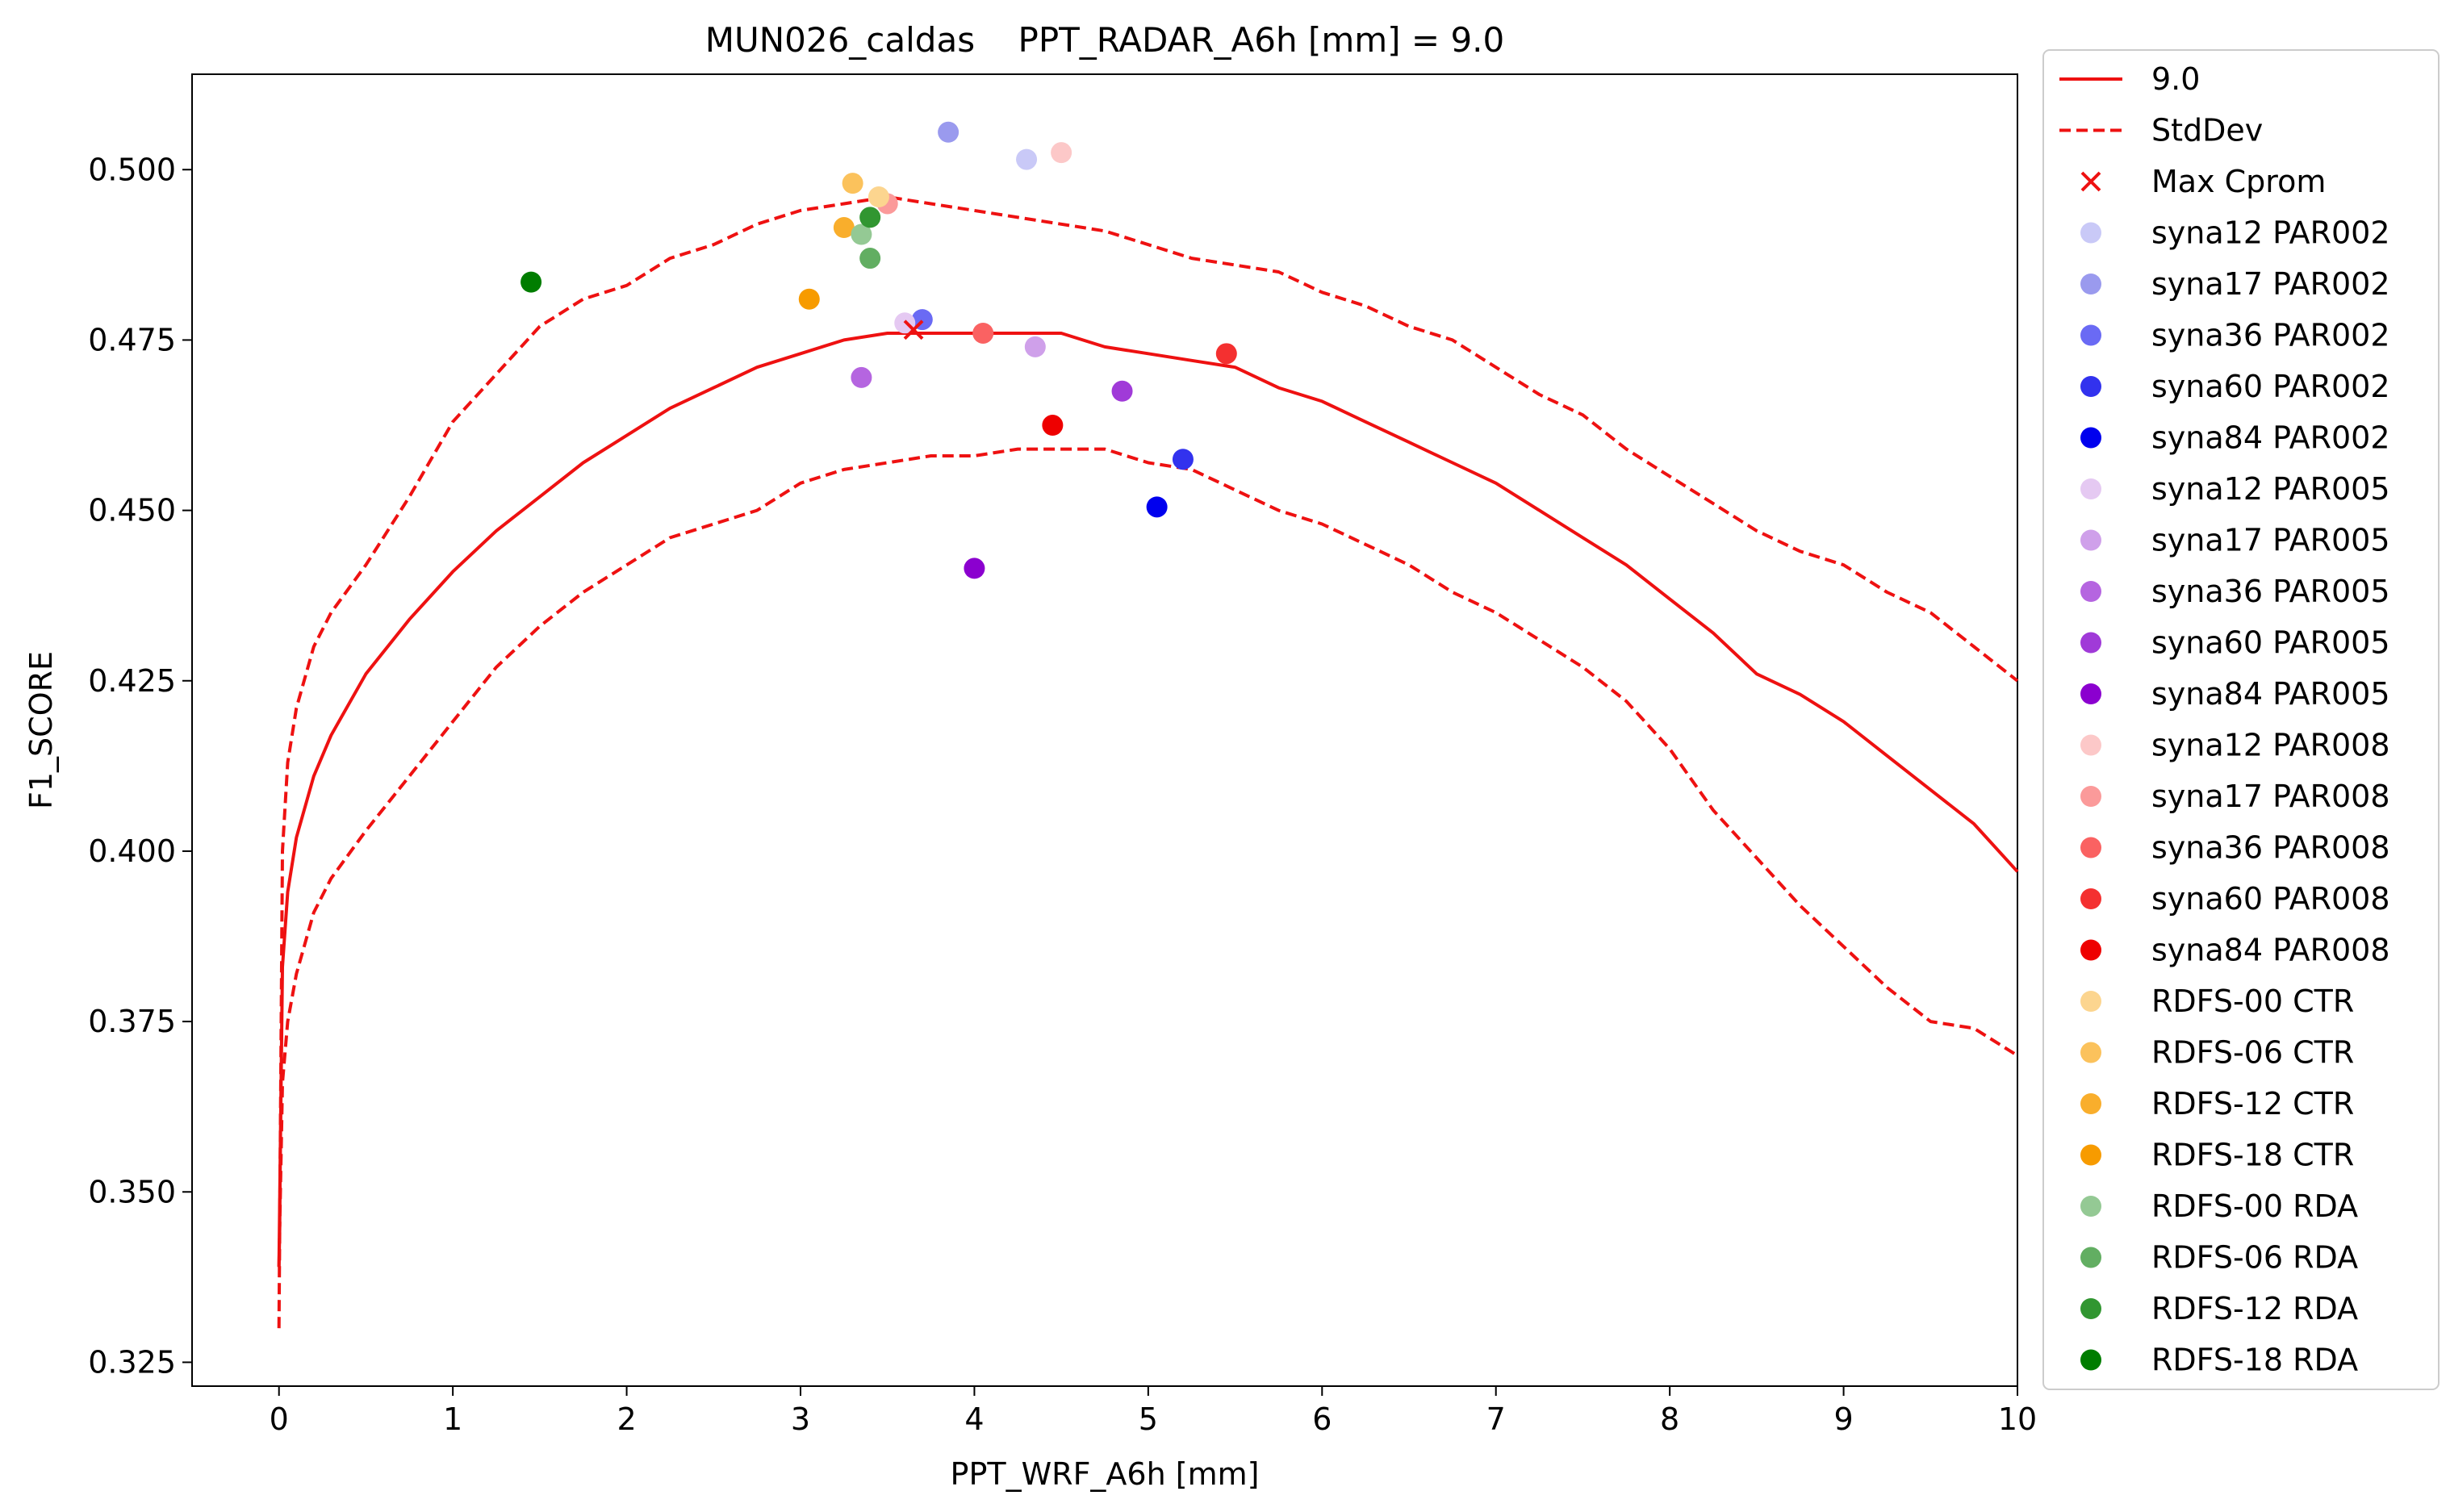 The height and width of the screenshot is (1512, 2450). What do you see at coordinates (1669, 1419) in the screenshot?
I see `x-tick-label: 8` at bounding box center [1669, 1419].